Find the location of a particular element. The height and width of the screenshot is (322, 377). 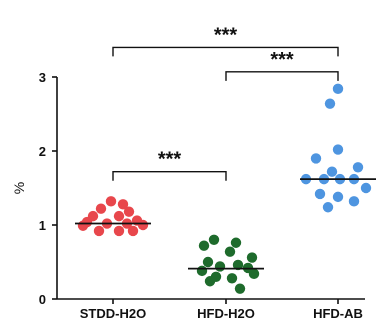

y-axis-title: % is located at coordinates (19, 188).